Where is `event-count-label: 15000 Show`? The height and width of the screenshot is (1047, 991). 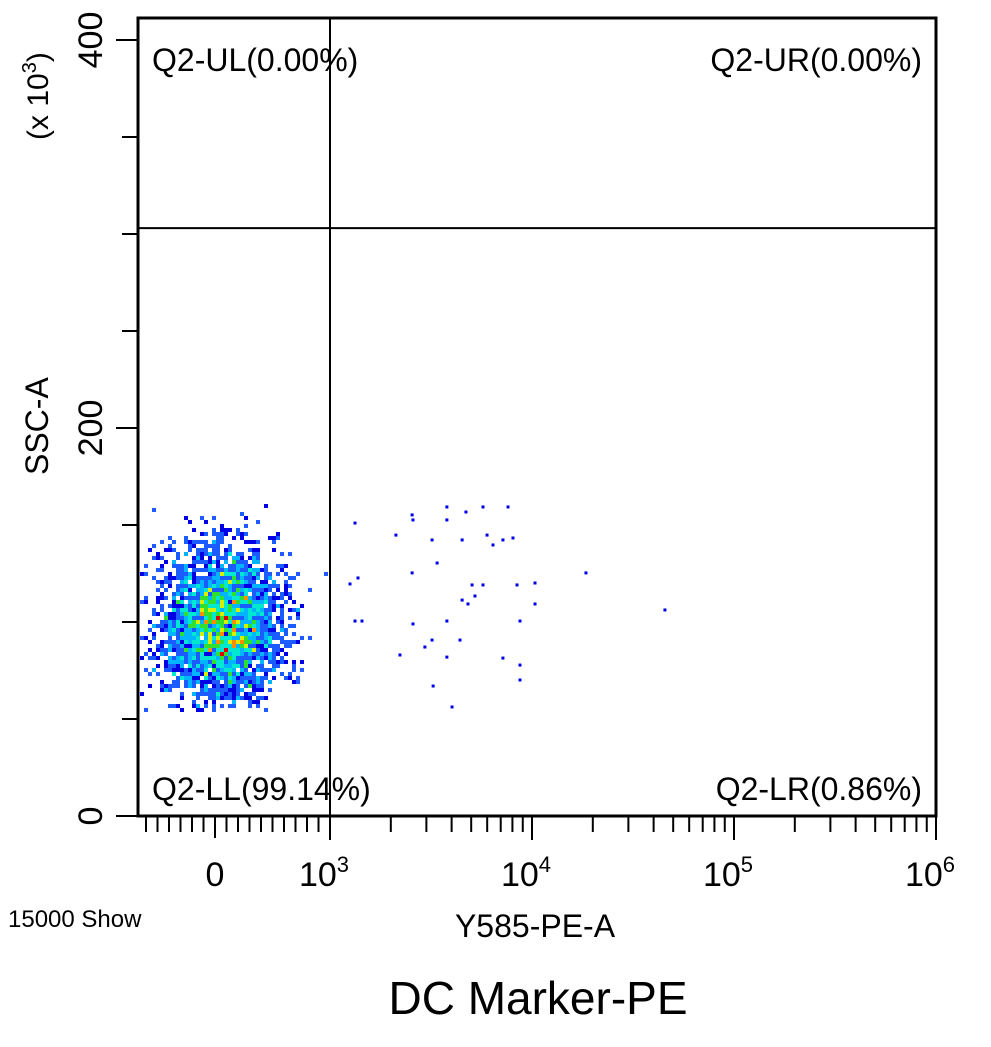
event-count-label: 15000 Show is located at coordinates (75, 919).